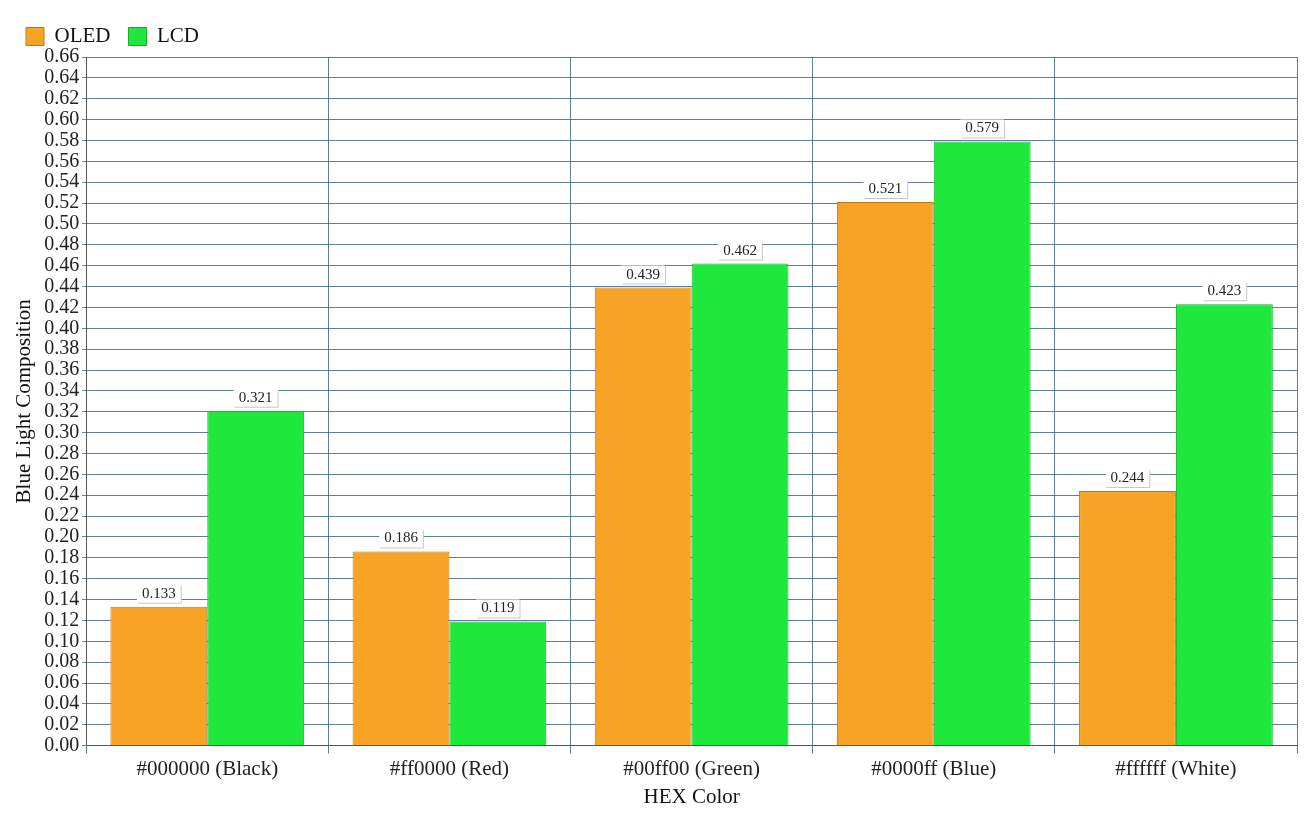 This screenshot has height=818, width=1311. I want to click on x-tick-label: #0000ff (Blue), so click(934, 767).